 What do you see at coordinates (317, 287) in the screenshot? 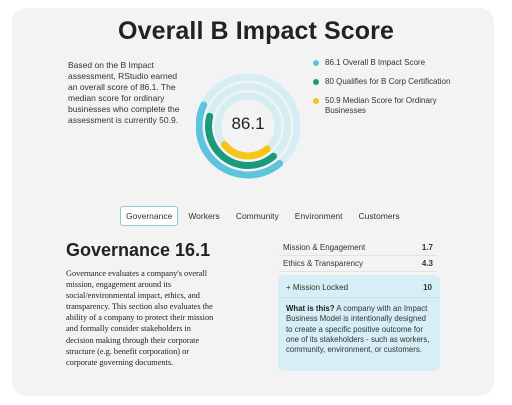
I see `mission-locked-label: + Mission Locked` at bounding box center [317, 287].